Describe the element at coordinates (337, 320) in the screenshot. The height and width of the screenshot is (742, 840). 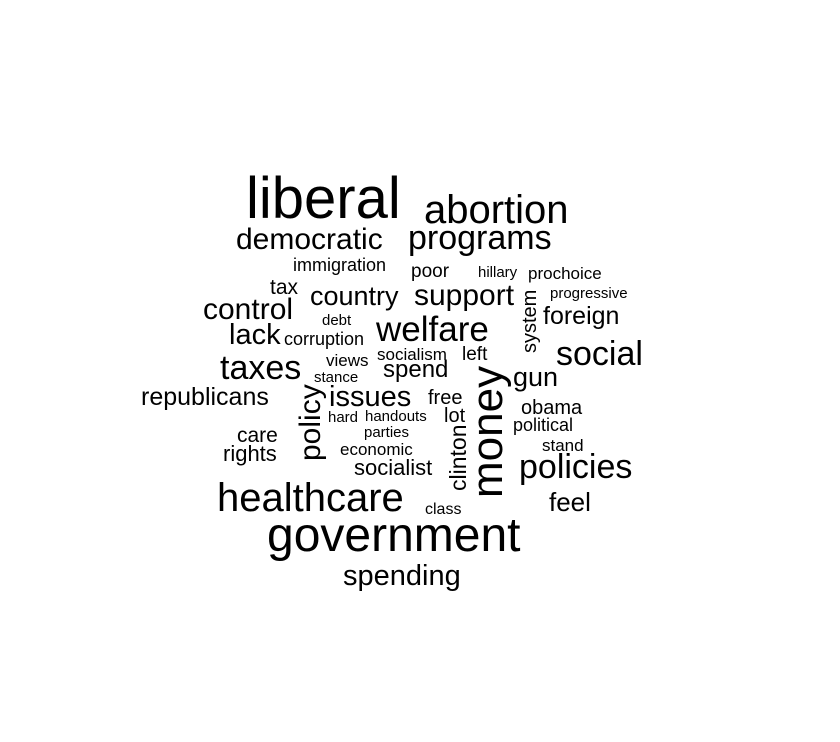
I see `word-debt: debt` at that location.